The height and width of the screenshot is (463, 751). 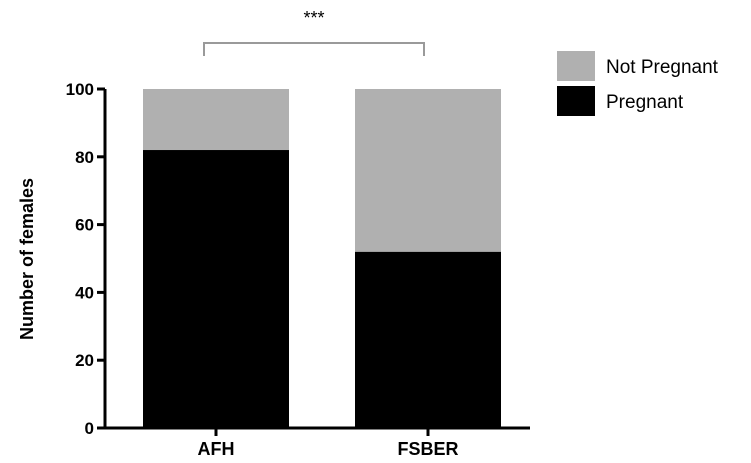 What do you see at coordinates (313, 18) in the screenshot?
I see `significance-label: ***` at bounding box center [313, 18].